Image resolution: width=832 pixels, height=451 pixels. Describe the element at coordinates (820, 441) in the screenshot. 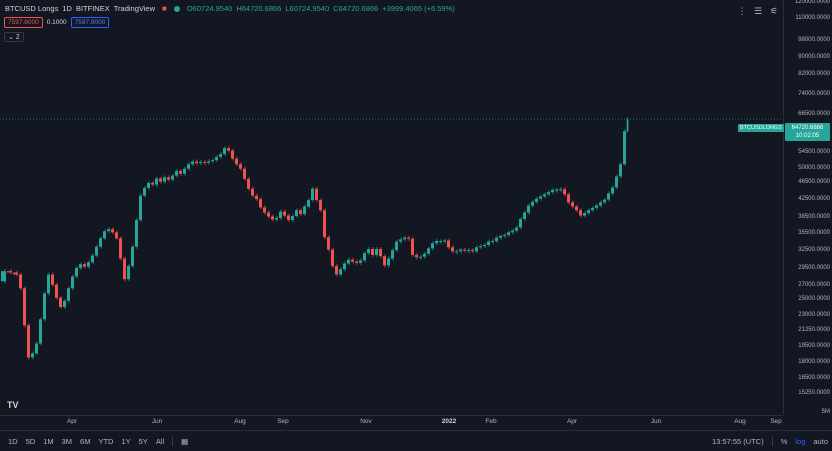

I see `auto-toggle: auto` at that location.